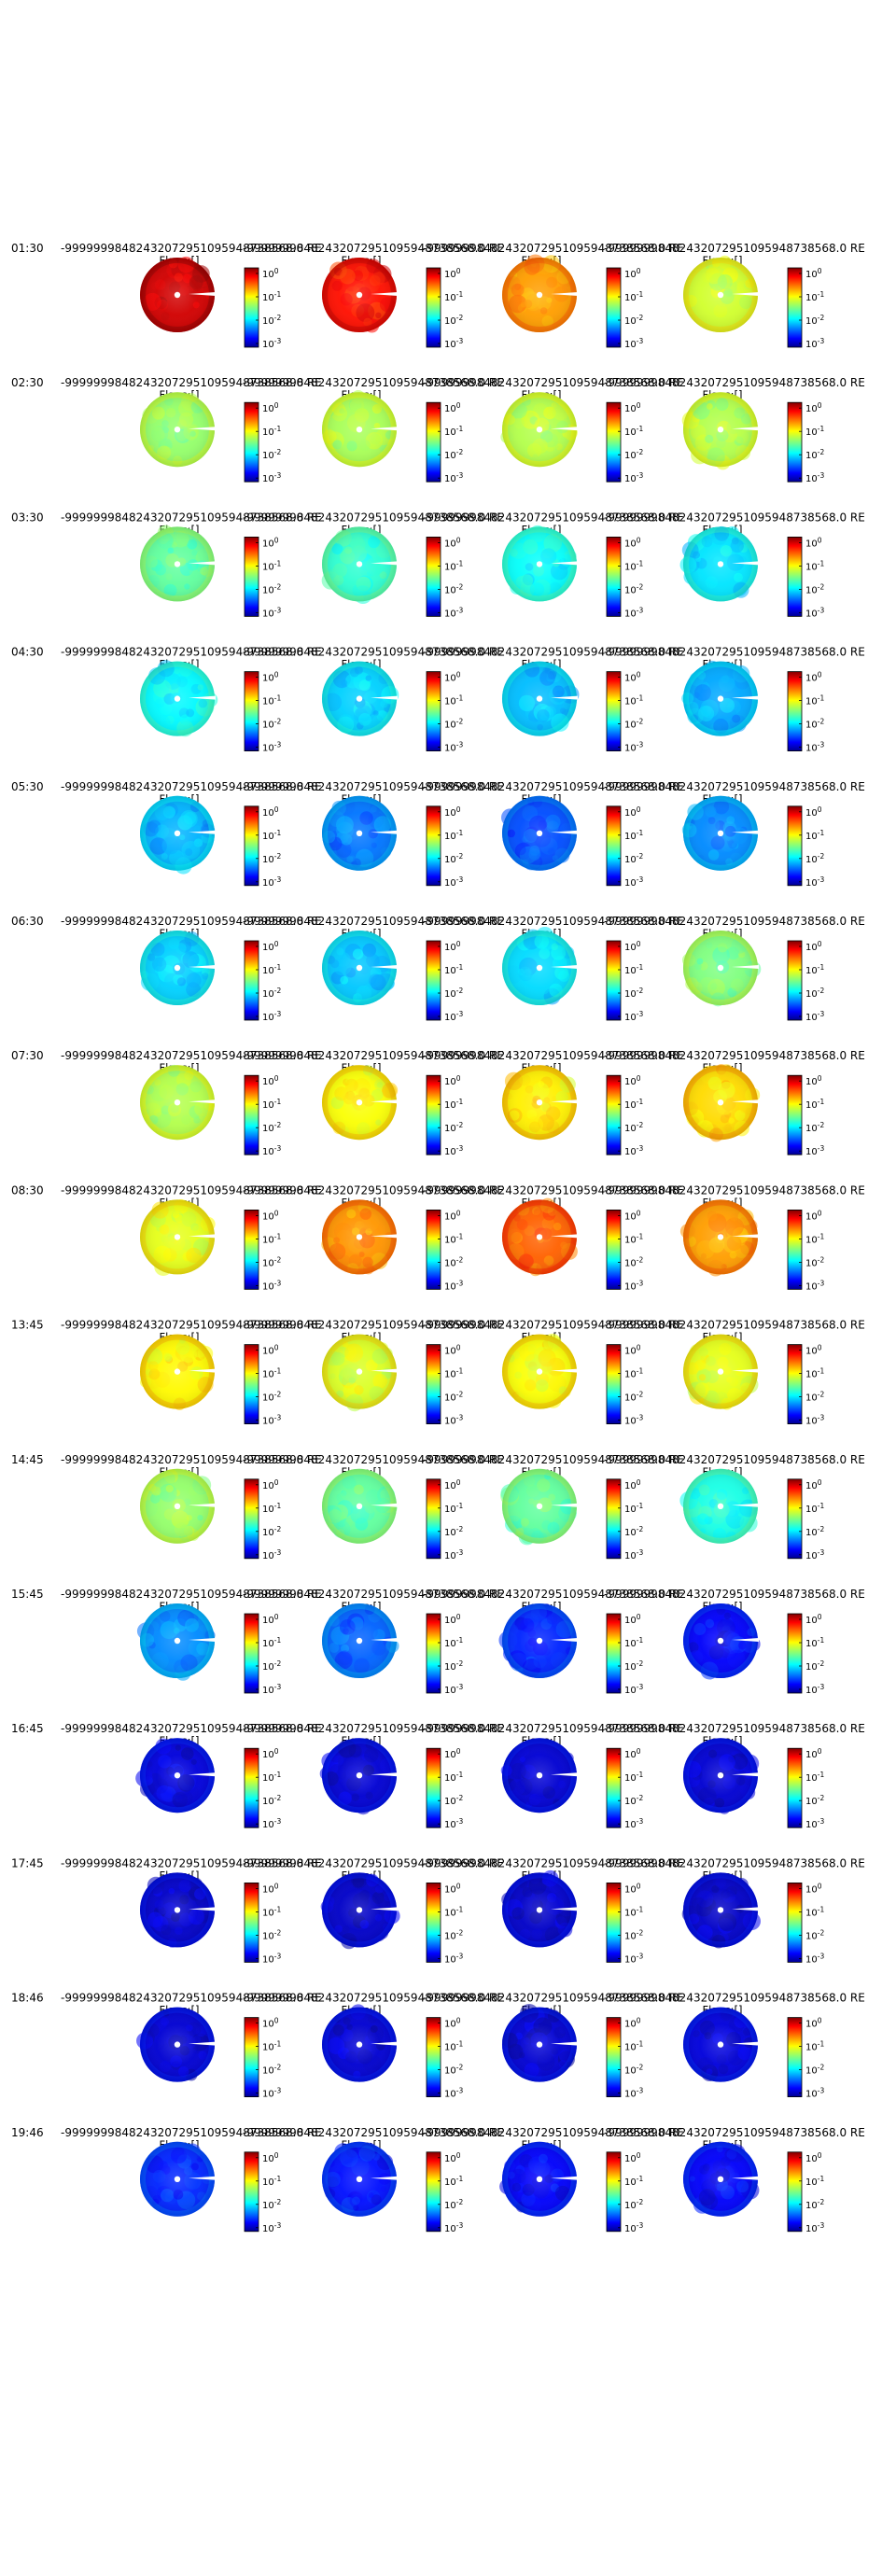 Image resolution: width=896 pixels, height=2576 pixels. Describe the element at coordinates (27, 652) in the screenshot. I see `row-time-label: 04:30` at that location.